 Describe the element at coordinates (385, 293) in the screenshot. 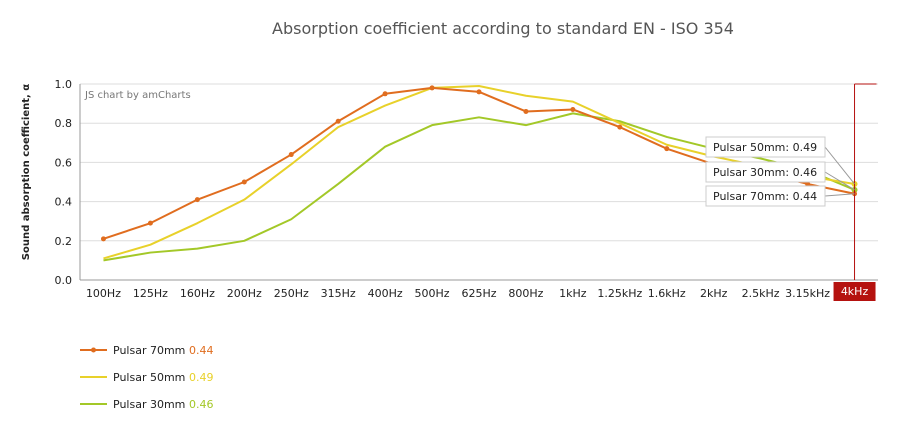

I see `x-tick-label: 400Hz` at that location.